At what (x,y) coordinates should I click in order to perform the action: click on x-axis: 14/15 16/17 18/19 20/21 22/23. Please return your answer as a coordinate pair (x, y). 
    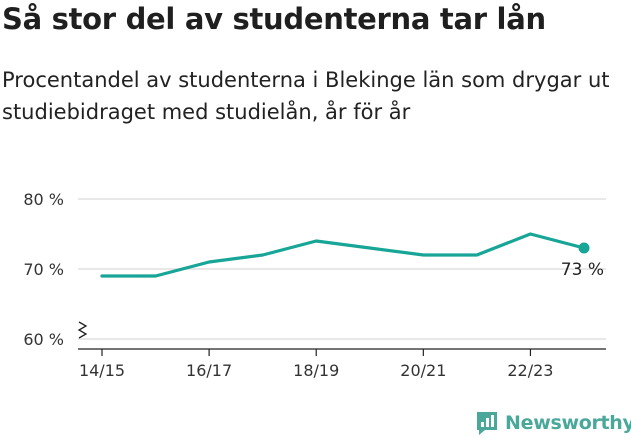
    Looking at the image, I should click on (342, 364).